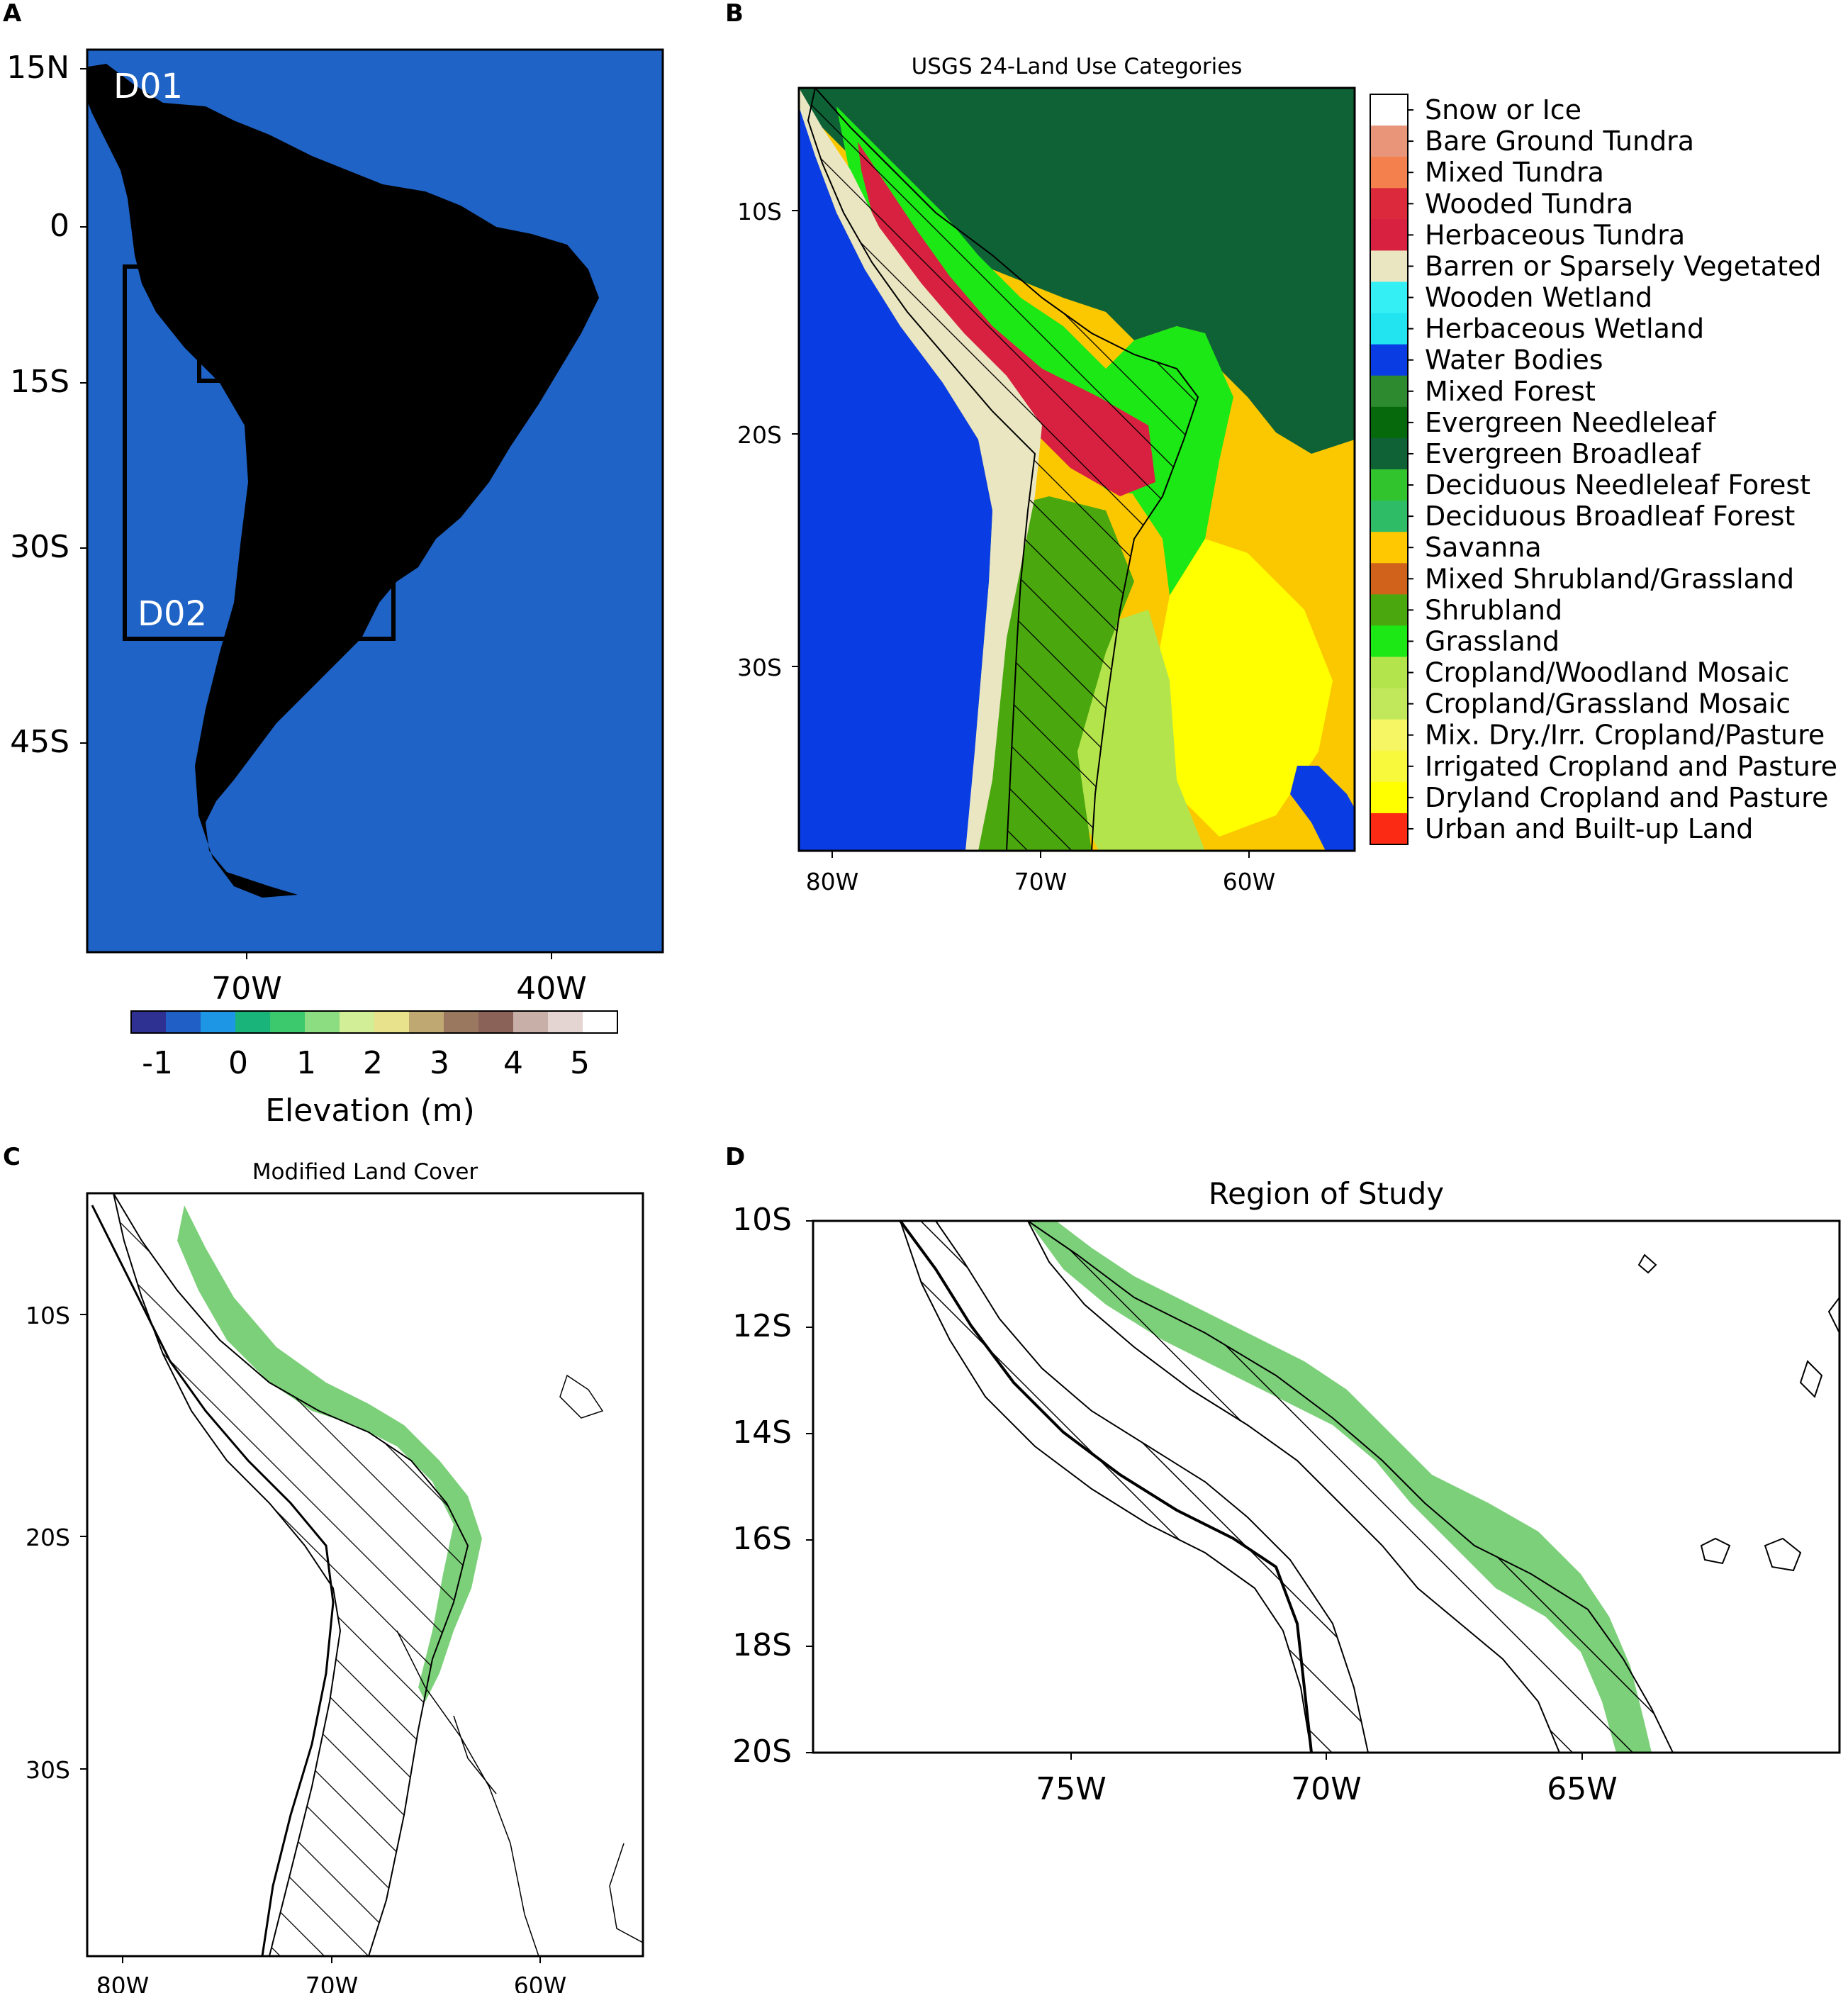  I want to click on panel-c-lon-tick-label: 80W, so click(123, 1983).